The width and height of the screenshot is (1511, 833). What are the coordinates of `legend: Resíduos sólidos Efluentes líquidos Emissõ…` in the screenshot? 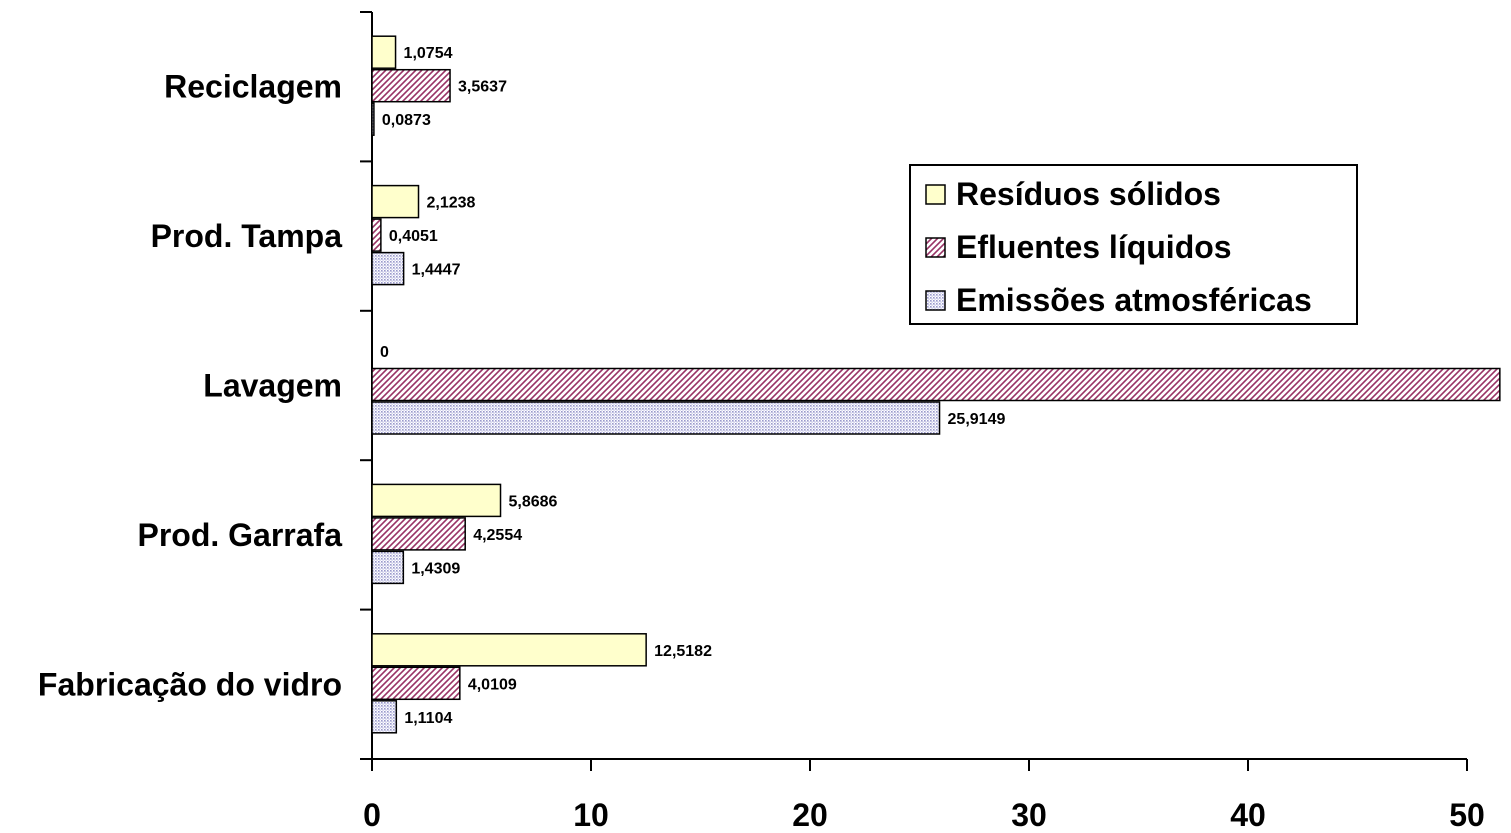 It's located at (1133, 244).